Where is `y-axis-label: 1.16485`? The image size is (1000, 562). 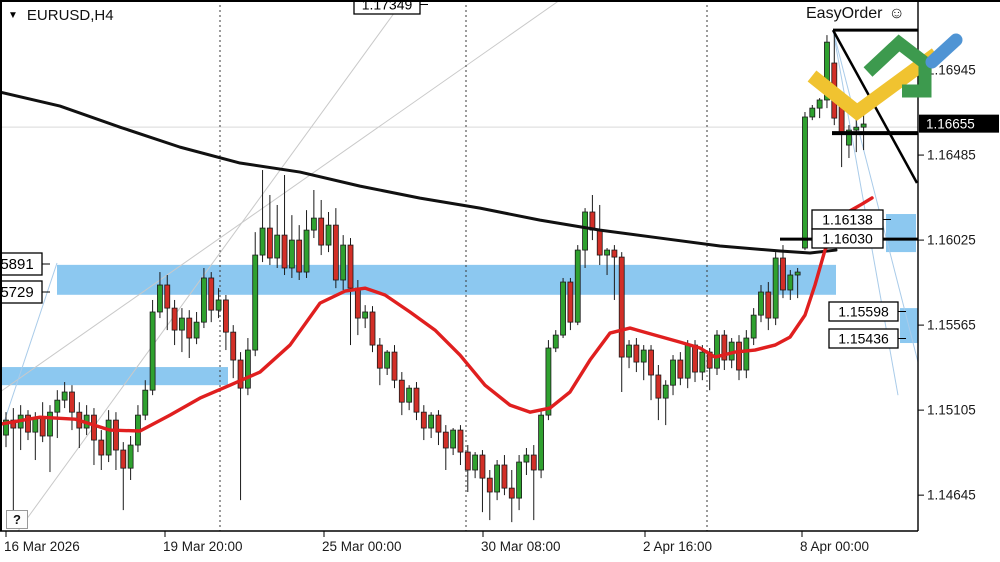 y-axis-label: 1.16485 is located at coordinates (951, 155).